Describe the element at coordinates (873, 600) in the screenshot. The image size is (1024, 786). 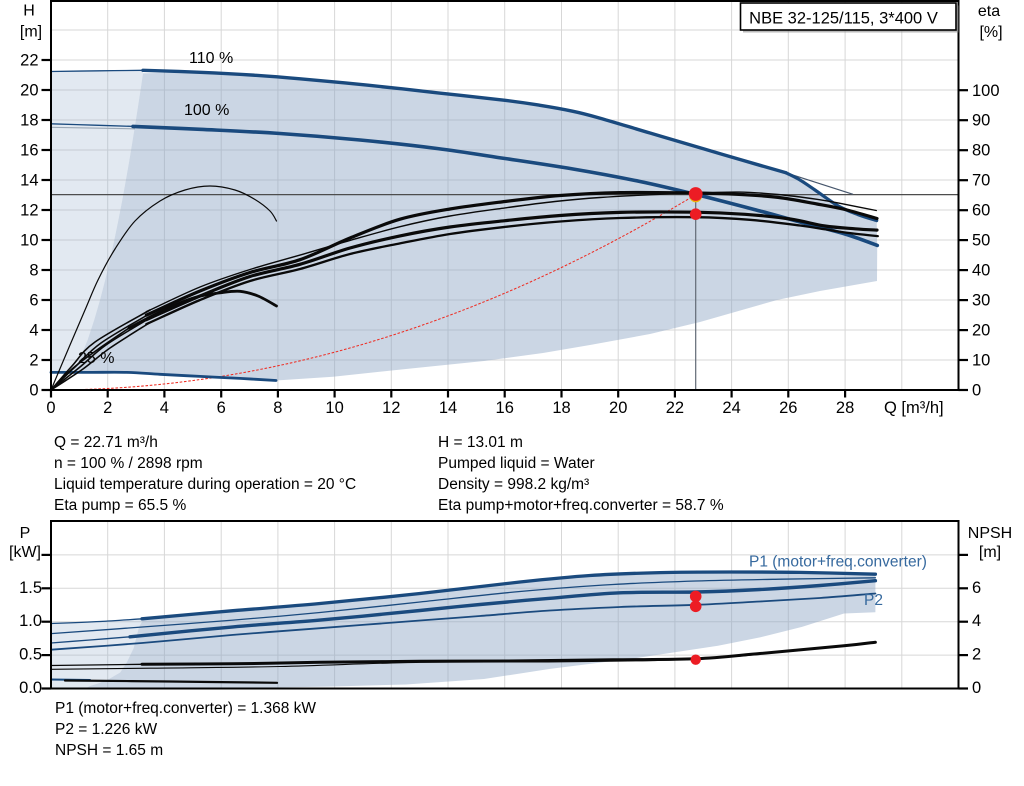
I see `svg-text: P2` at that location.